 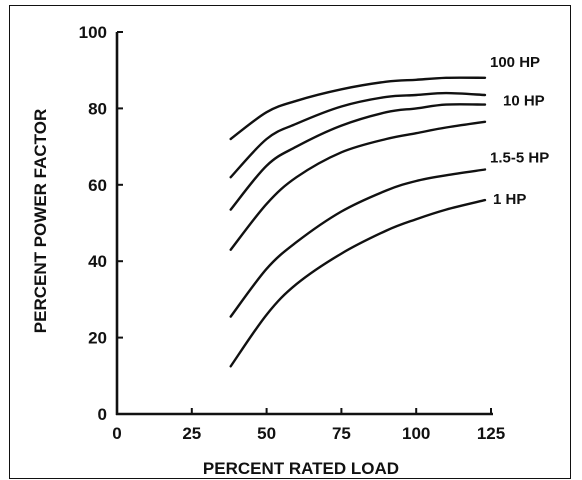 What do you see at coordinates (509, 199) in the screenshot?
I see `series-label: 1 HP` at bounding box center [509, 199].